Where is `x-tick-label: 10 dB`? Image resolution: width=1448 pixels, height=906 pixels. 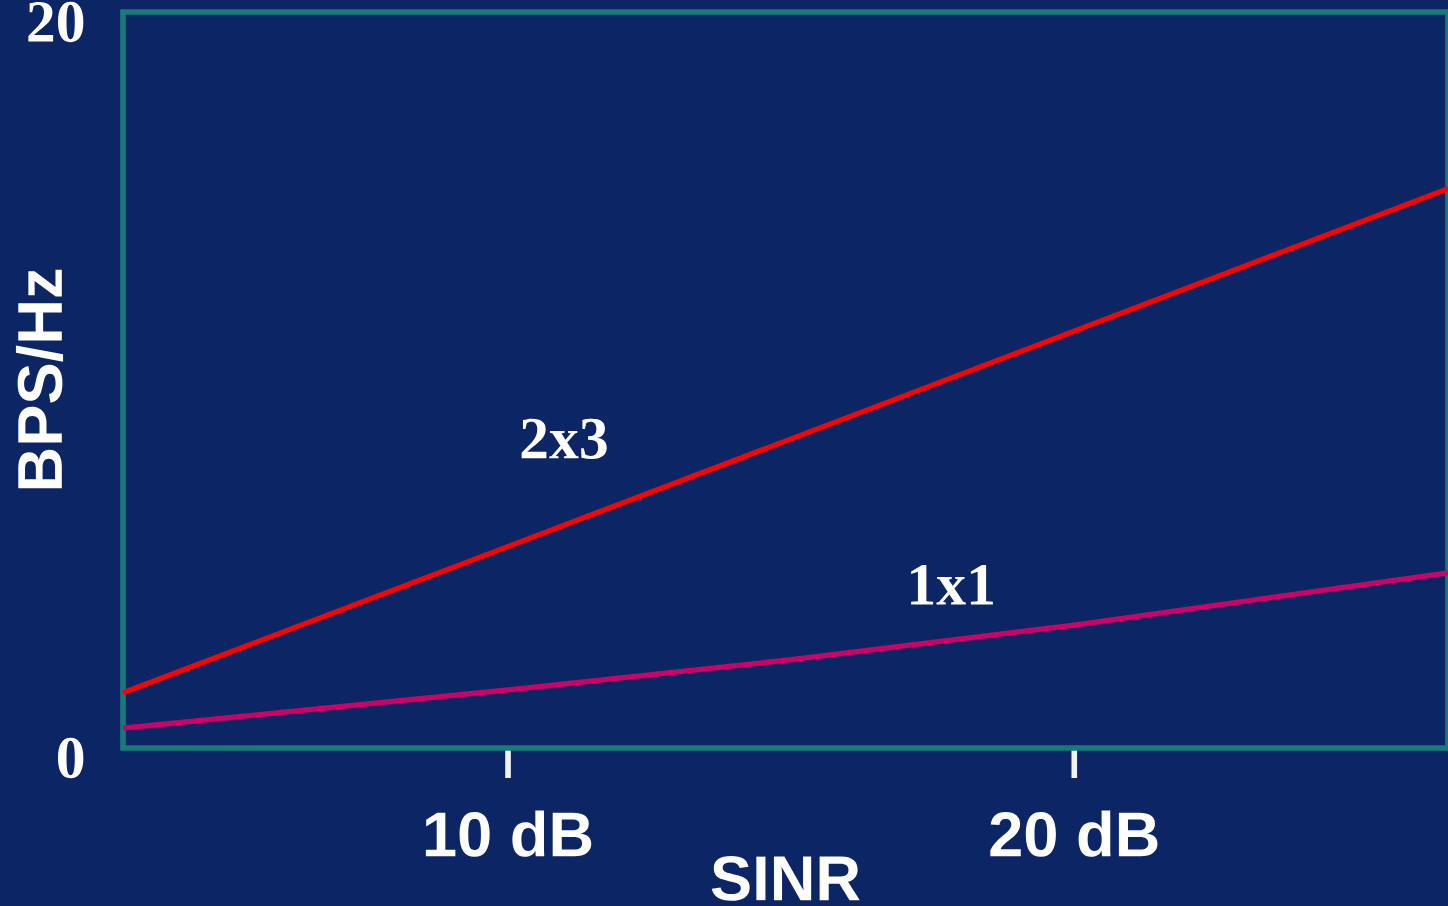
x-tick-label: 10 dB is located at coordinates (508, 833).